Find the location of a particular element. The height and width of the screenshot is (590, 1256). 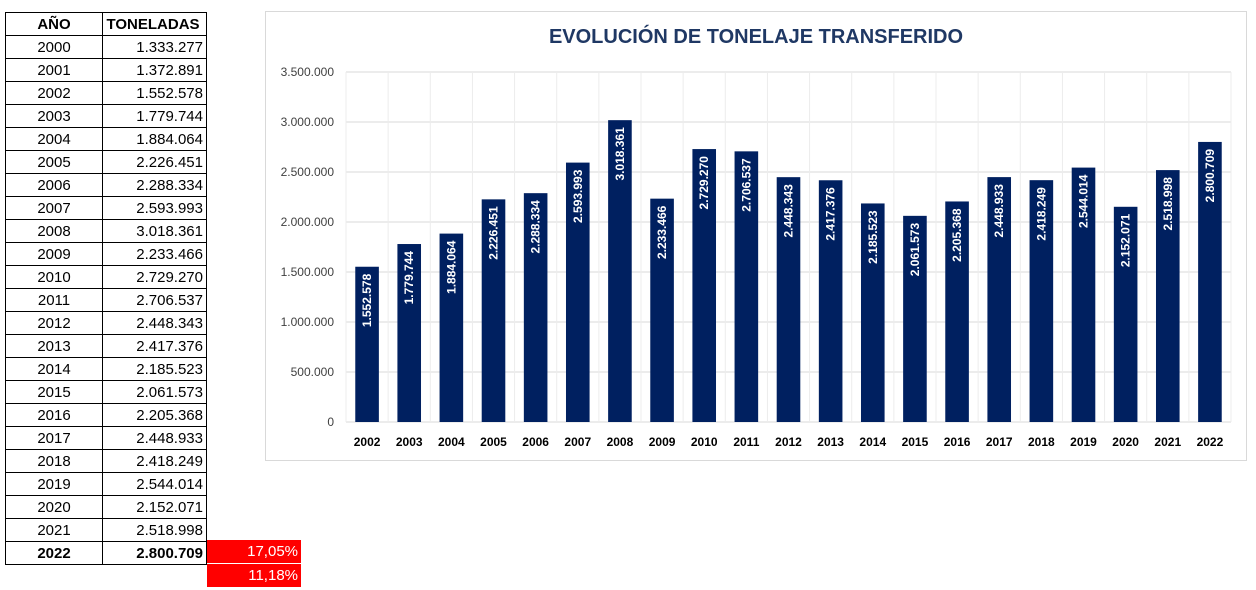

y-tick-label: 1.000.000 is located at coordinates (308, 322).